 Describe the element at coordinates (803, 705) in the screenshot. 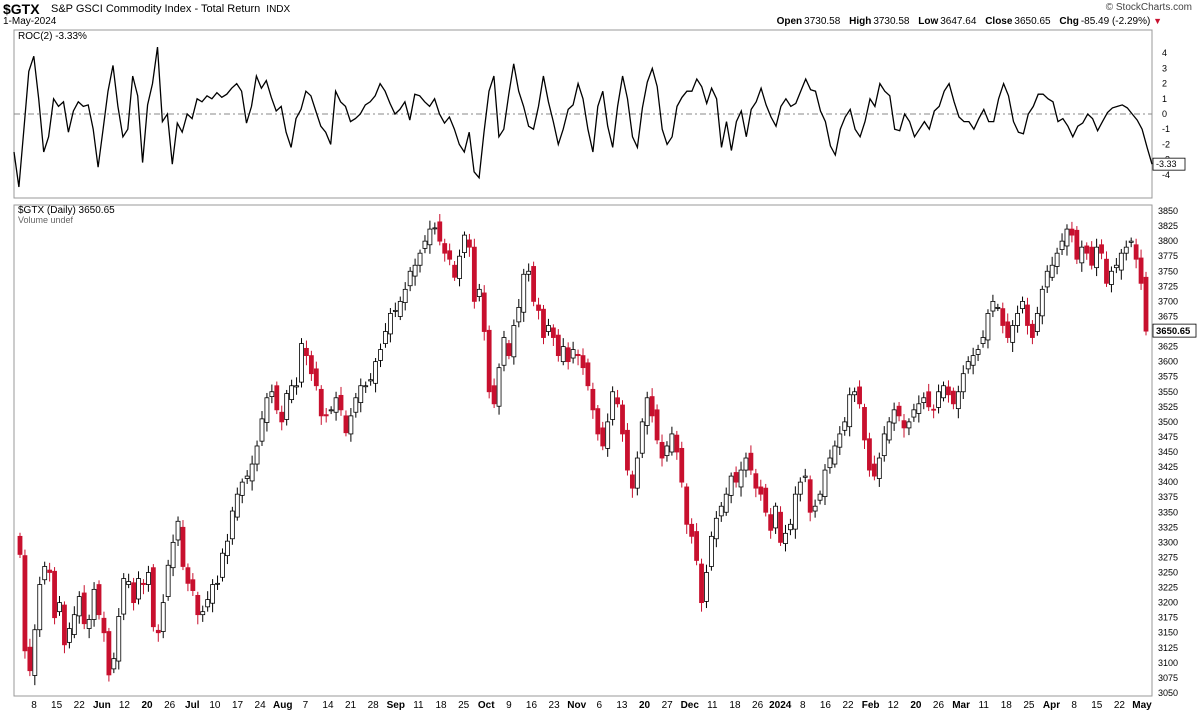

I see `x-tick-label: 8` at that location.